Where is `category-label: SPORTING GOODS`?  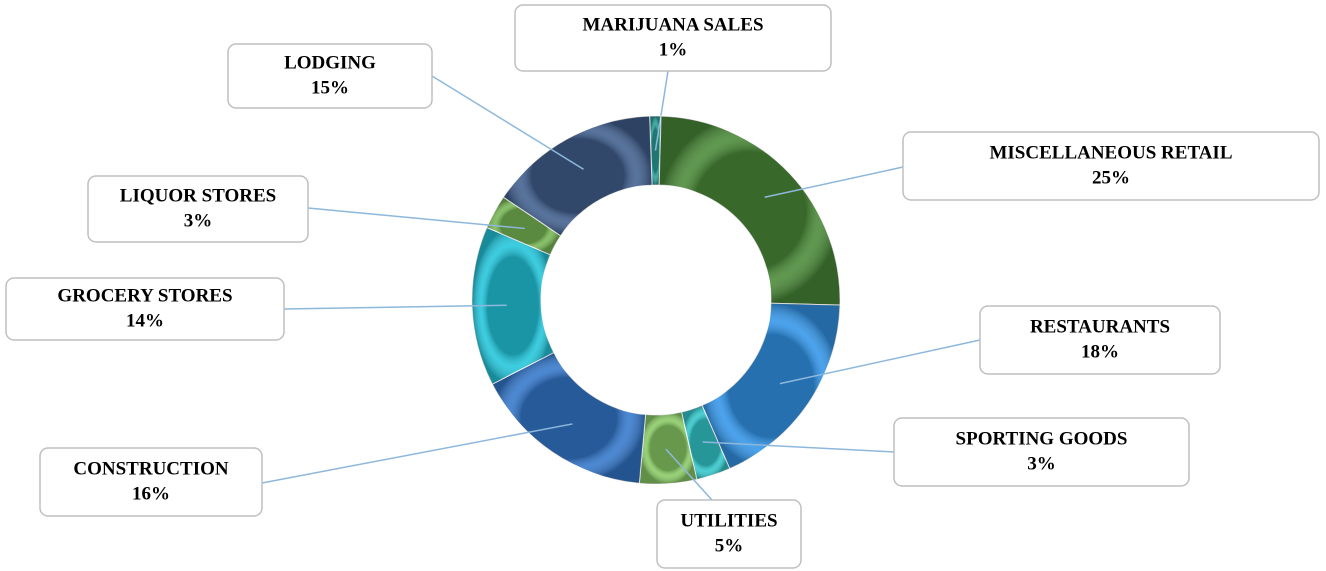
category-label: SPORTING GOODS is located at coordinates (1042, 438).